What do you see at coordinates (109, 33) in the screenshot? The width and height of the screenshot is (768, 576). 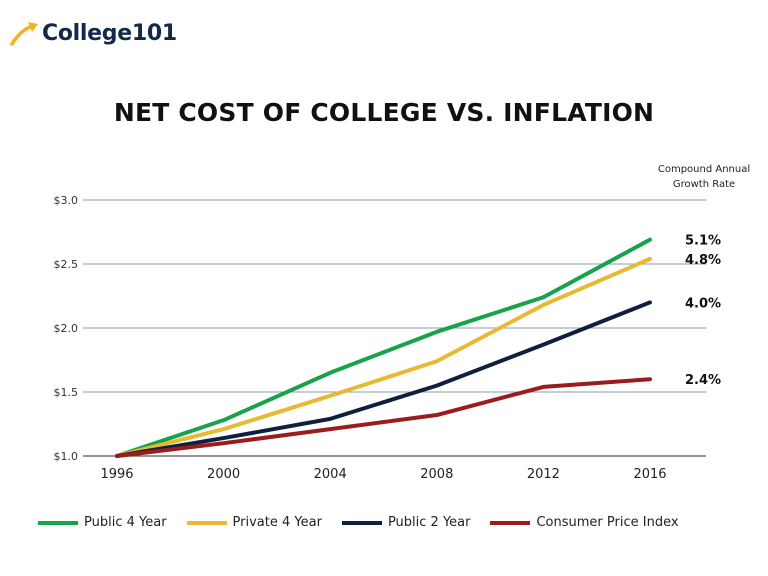 I see `logo-text: College101` at bounding box center [109, 33].